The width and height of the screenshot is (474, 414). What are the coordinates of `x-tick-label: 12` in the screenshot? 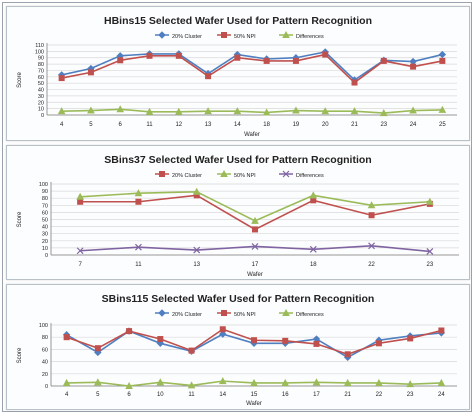 It's located at (178, 125).